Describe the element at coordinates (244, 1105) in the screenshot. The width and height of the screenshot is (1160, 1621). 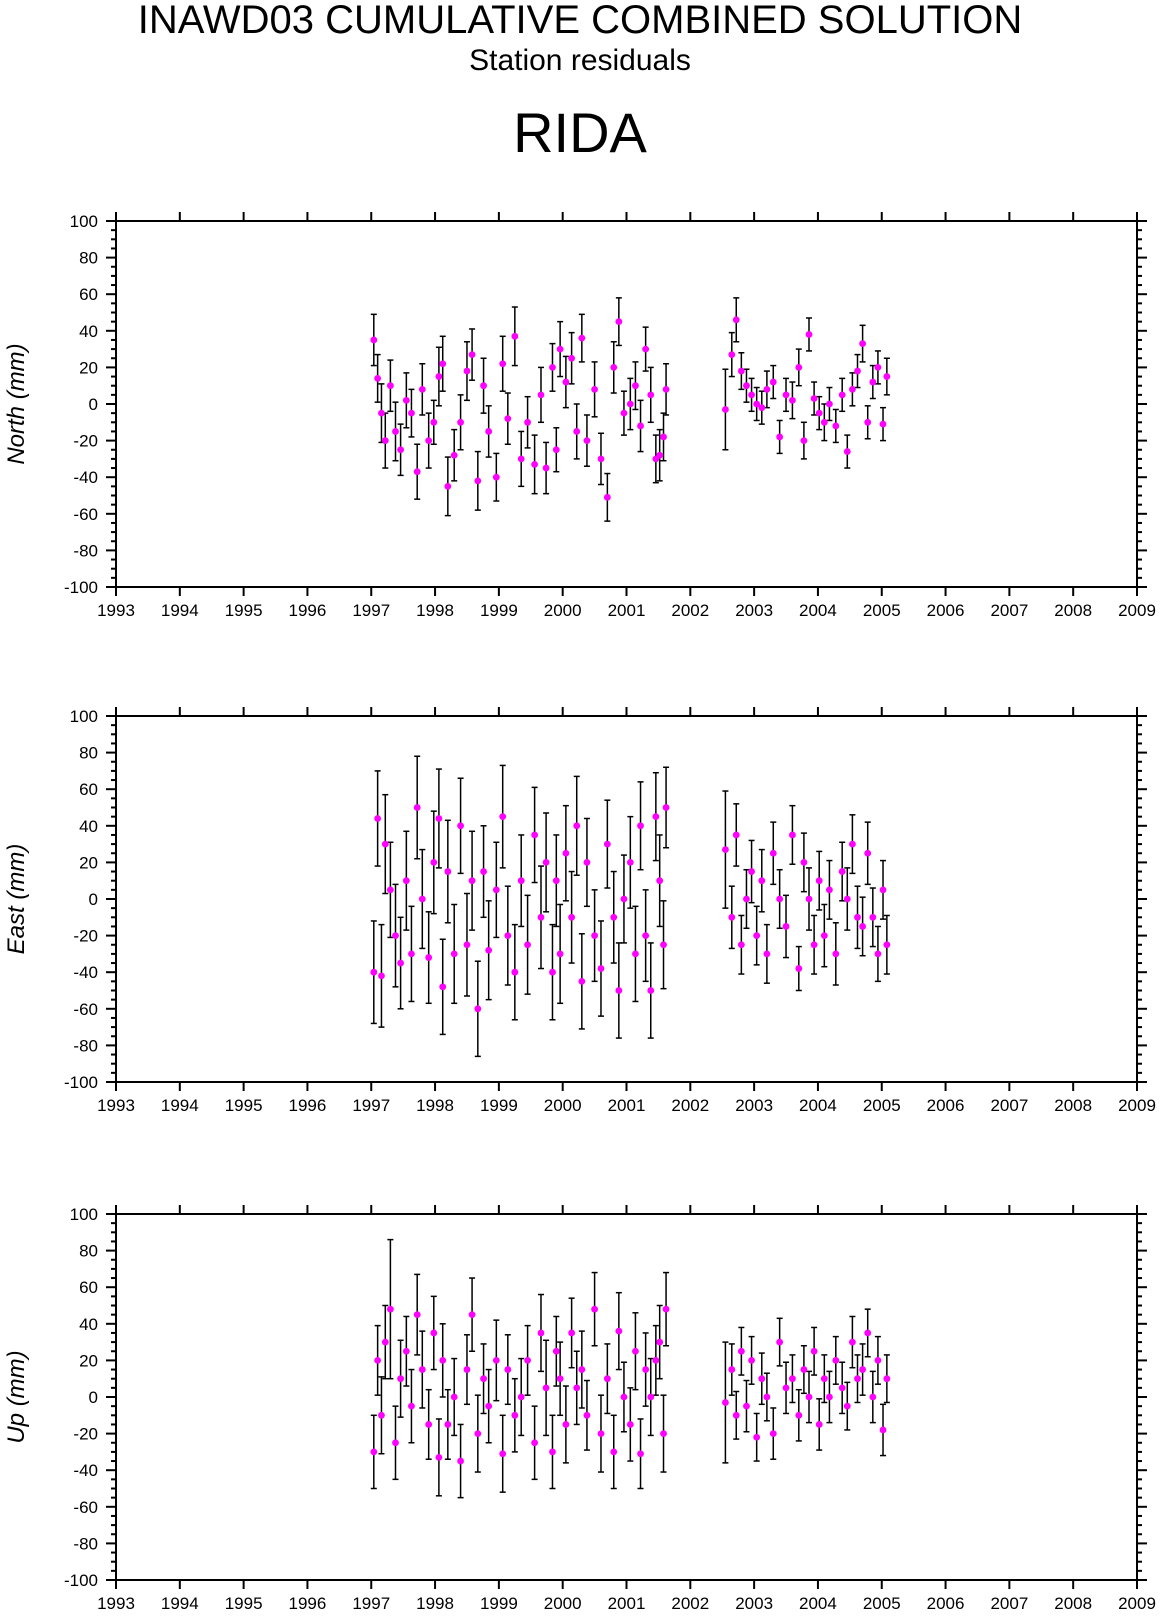
I see `x-tick-label: 1995` at that location.